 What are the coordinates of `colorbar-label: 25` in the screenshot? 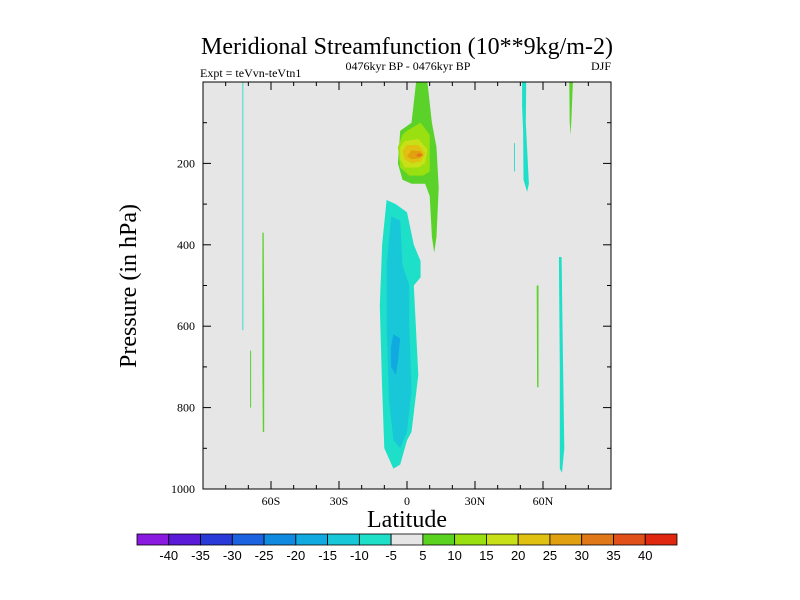 It's located at (550, 555).